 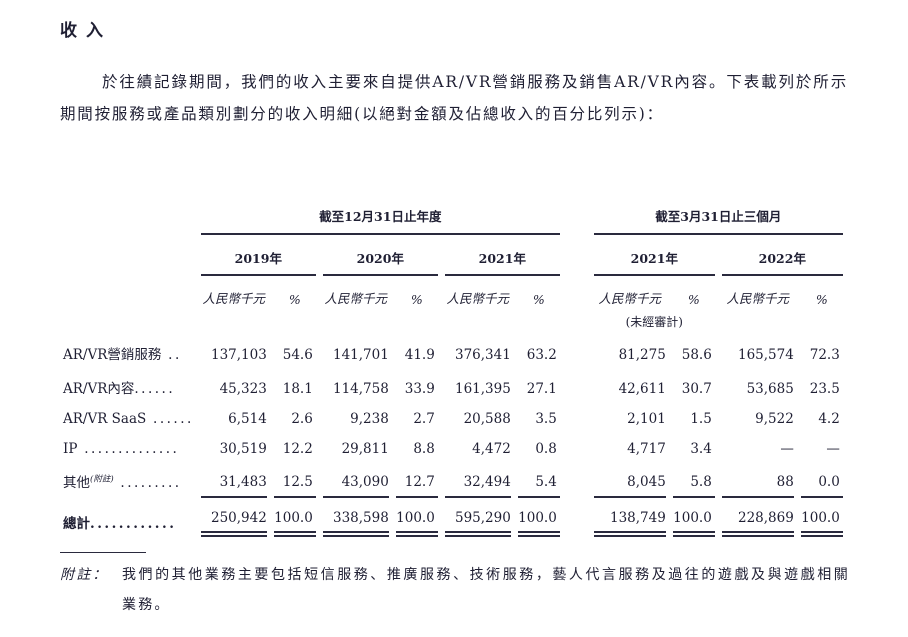 I want to click on cell-percent: 8.8, so click(x=424, y=449).